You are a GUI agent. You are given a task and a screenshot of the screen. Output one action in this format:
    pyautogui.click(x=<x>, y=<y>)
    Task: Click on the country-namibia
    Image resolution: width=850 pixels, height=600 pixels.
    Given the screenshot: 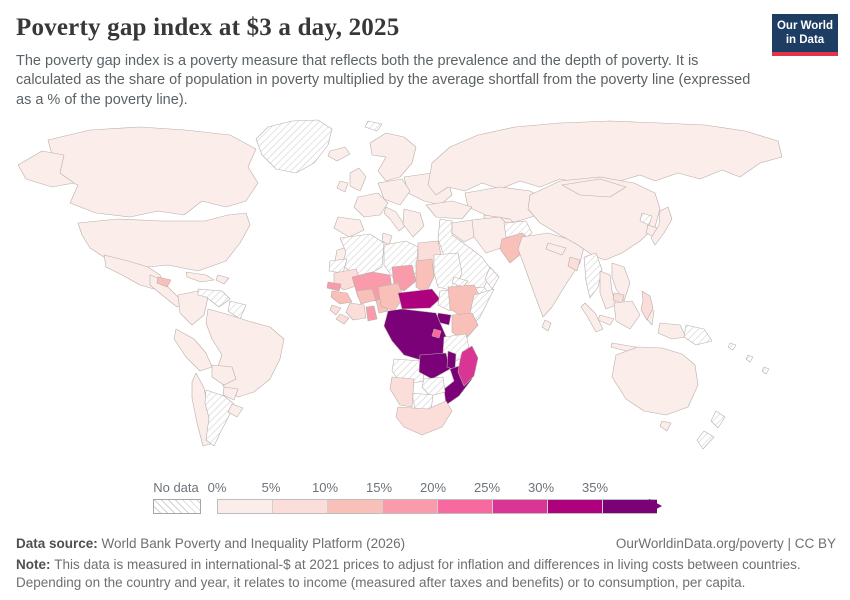 What is the action you would take?
    pyautogui.click(x=402, y=392)
    